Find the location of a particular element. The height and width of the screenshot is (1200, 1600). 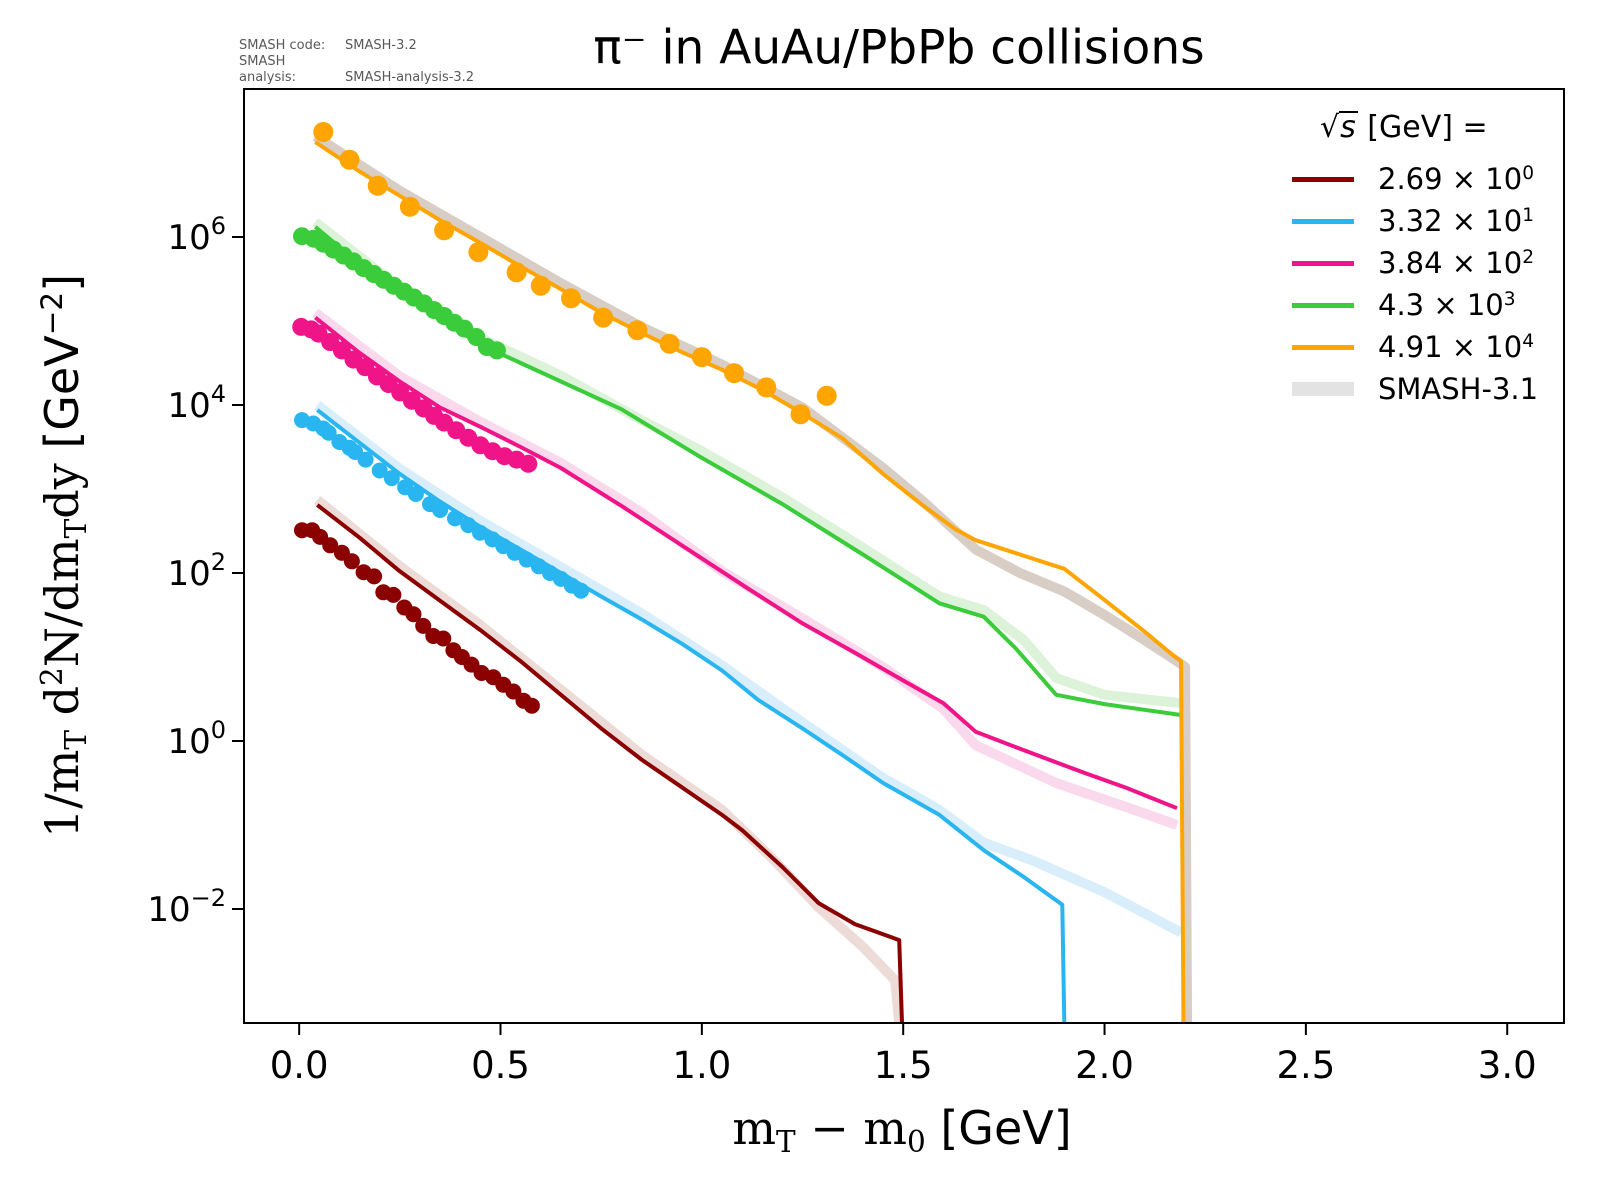

x-axis-label: mT − m0 [GeV] is located at coordinates (902, 1130).